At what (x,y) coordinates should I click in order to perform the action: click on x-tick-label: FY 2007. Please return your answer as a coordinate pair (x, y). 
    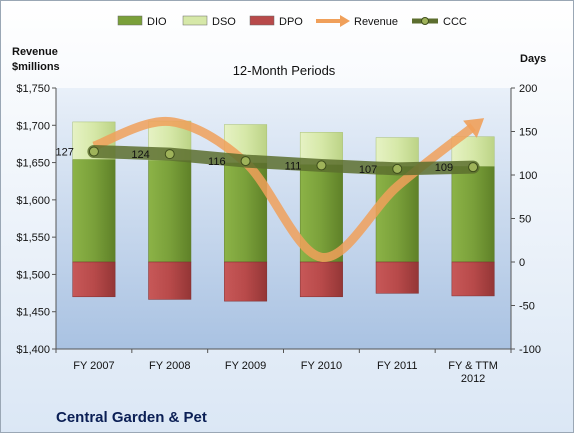
    Looking at the image, I should click on (93, 366).